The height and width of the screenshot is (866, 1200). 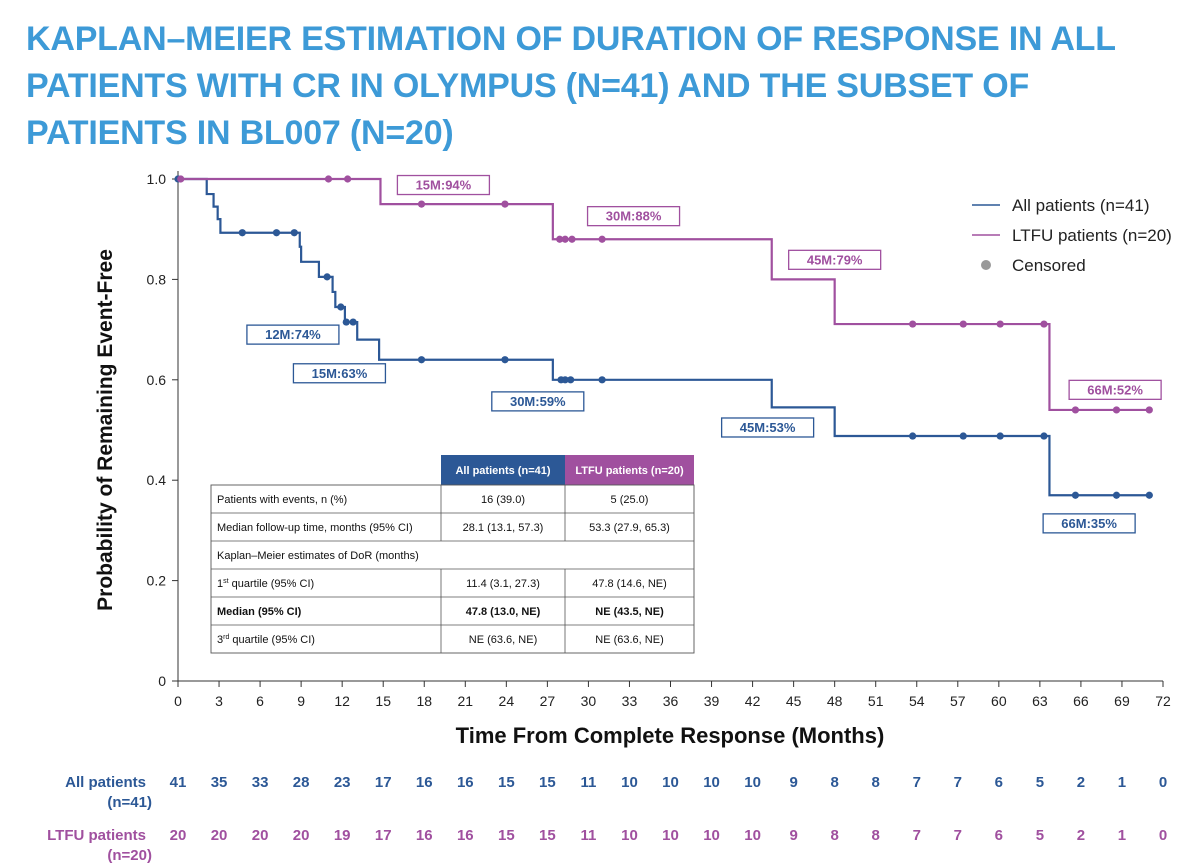 What do you see at coordinates (834, 782) in the screenshot?
I see `risk-count-all: 8` at bounding box center [834, 782].